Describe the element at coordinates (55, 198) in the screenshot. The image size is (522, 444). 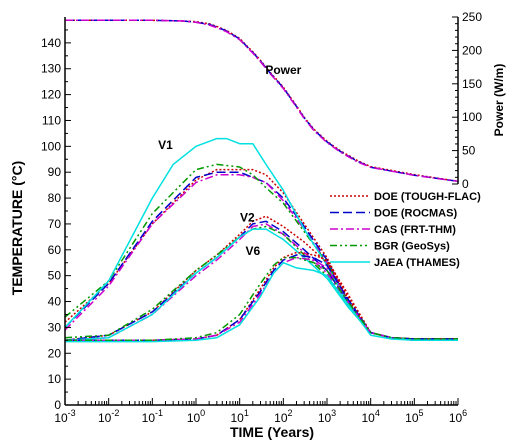
I see `y-tick-label: 80` at that location.